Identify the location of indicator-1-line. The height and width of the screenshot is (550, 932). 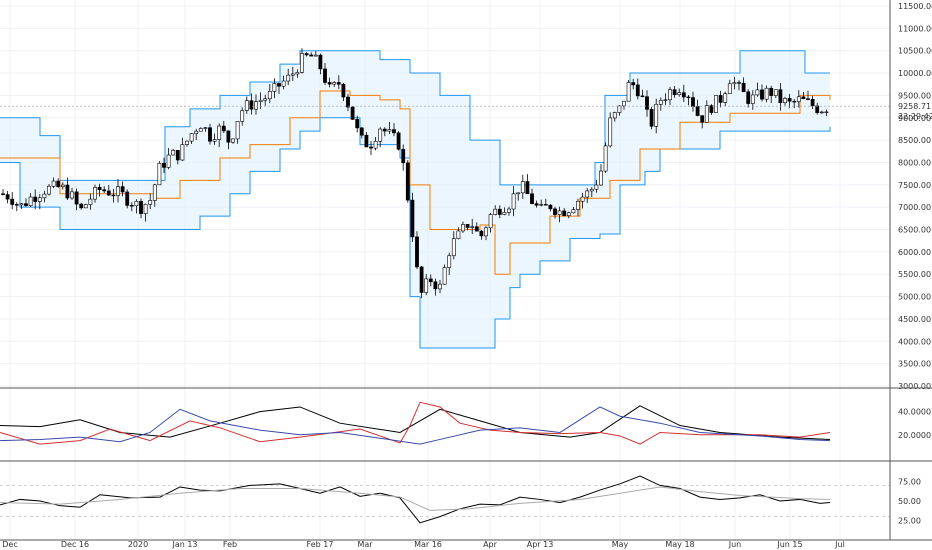
(415, 425).